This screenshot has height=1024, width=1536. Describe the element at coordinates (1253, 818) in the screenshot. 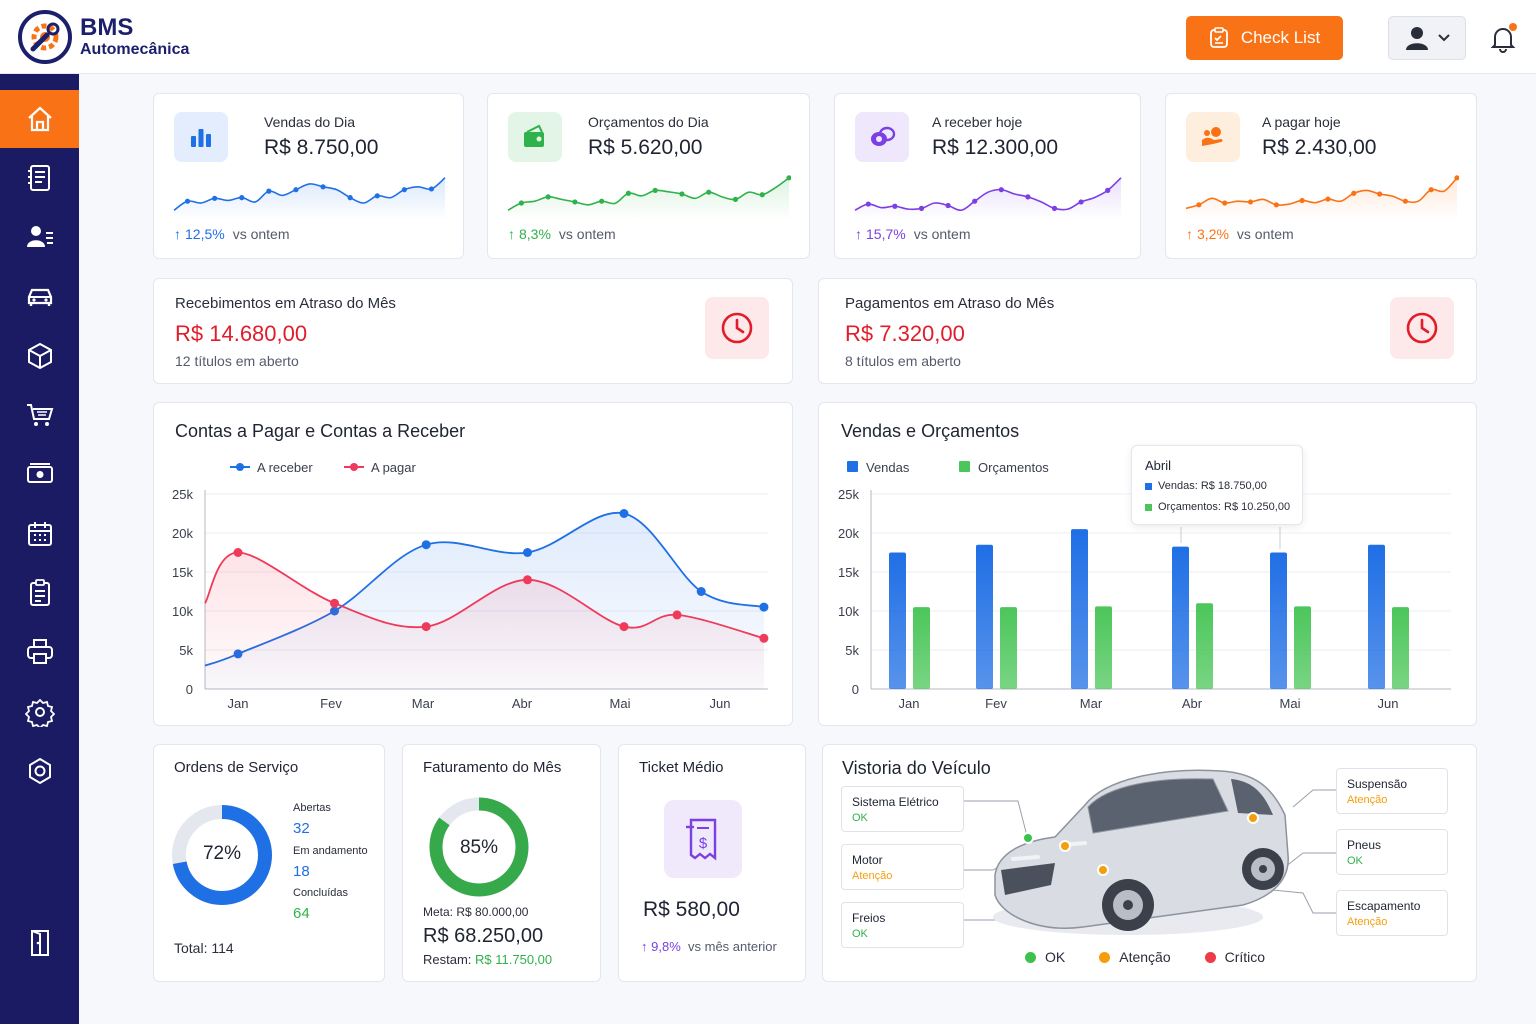

I see `marker-suspension` at that location.